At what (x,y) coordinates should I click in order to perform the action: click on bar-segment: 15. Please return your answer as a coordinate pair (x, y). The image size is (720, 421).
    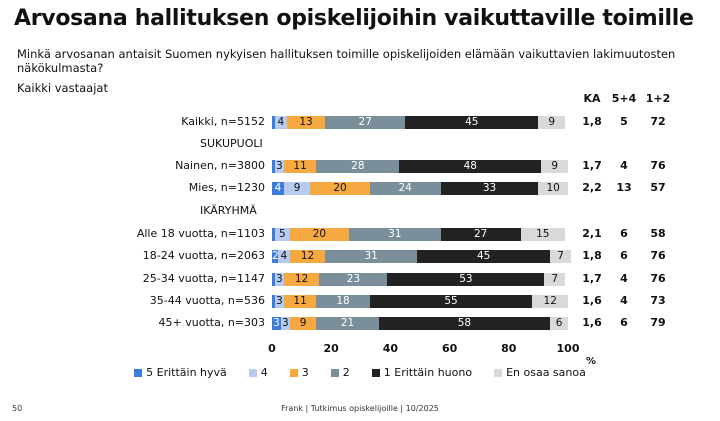
    Looking at the image, I should click on (543, 234).